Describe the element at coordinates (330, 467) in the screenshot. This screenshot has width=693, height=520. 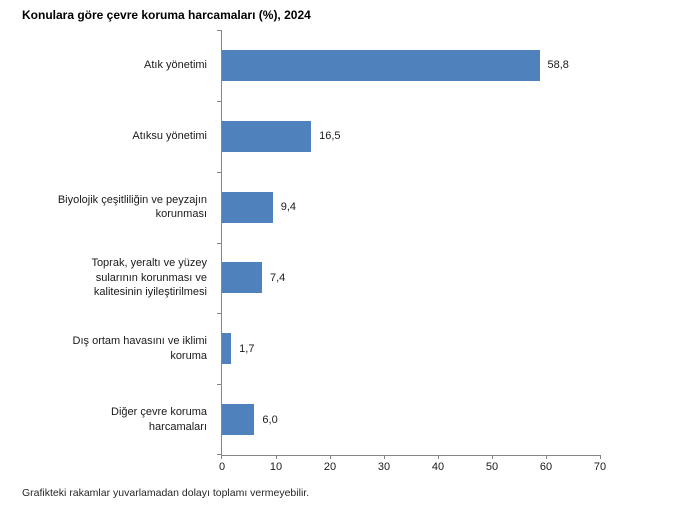
I see `x-axis-tick-label: 20` at that location.